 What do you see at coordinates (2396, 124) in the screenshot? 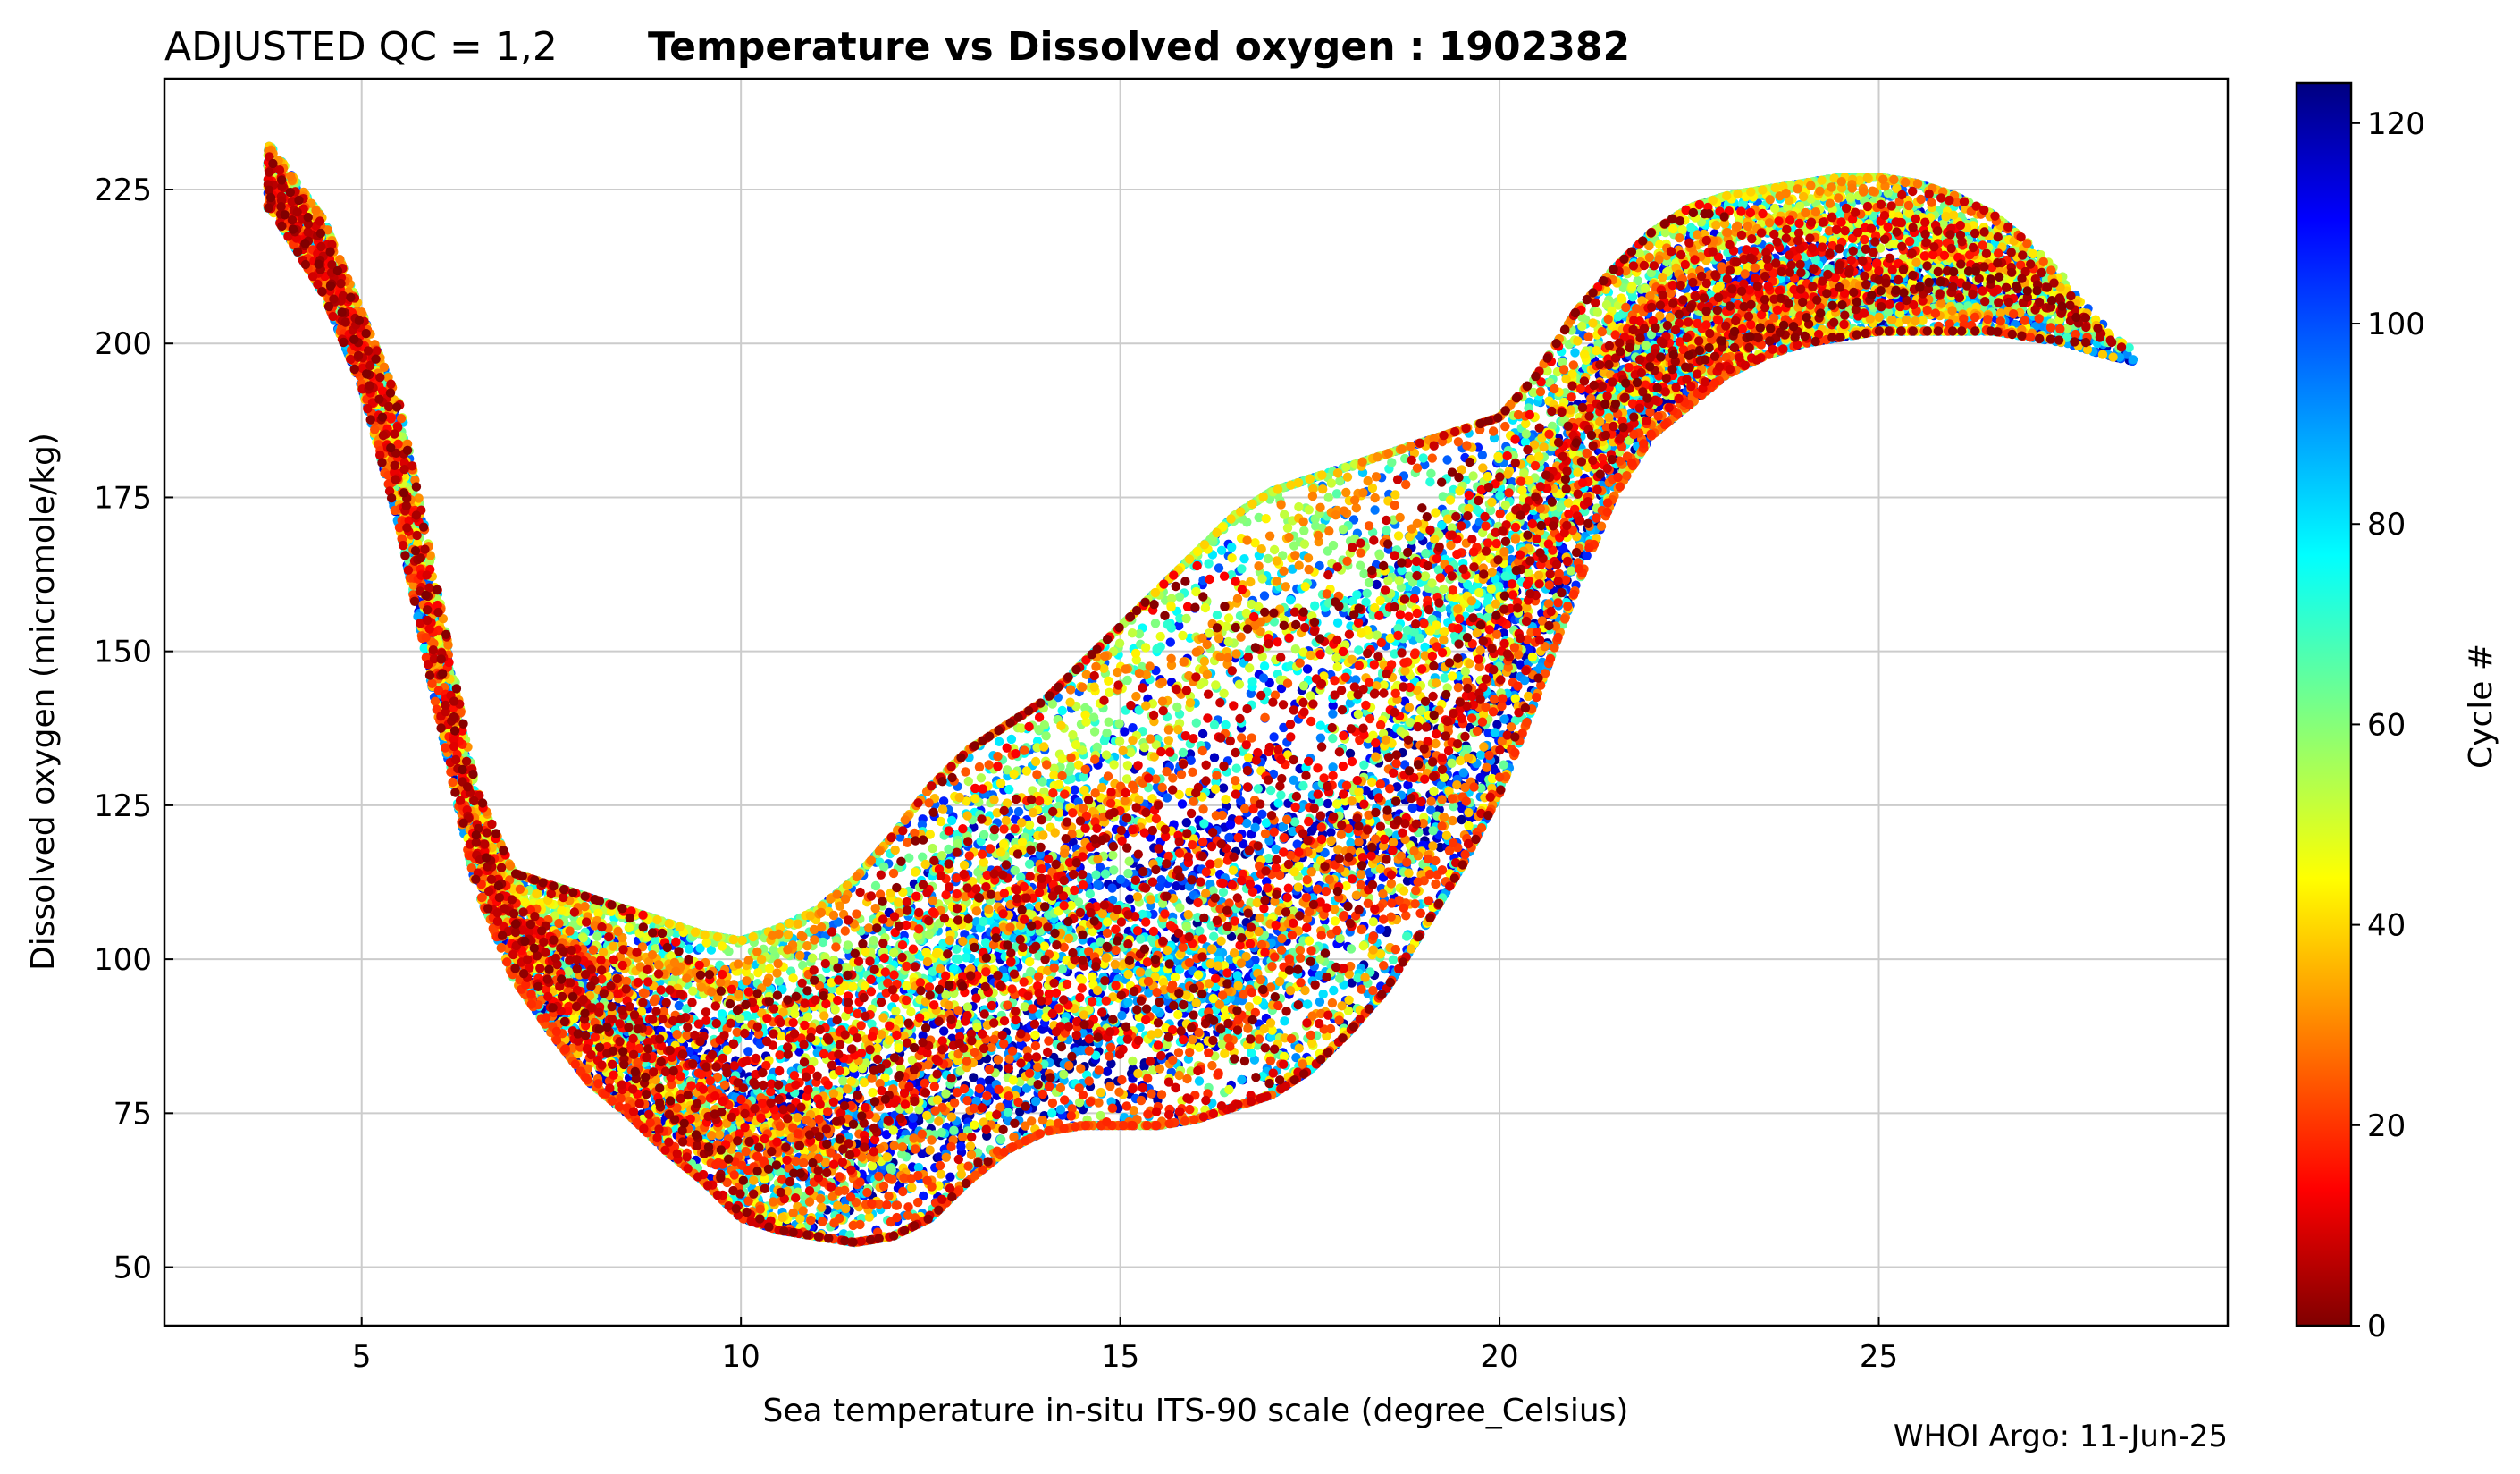
I see `colorbar-tick-label: 120` at bounding box center [2396, 124].